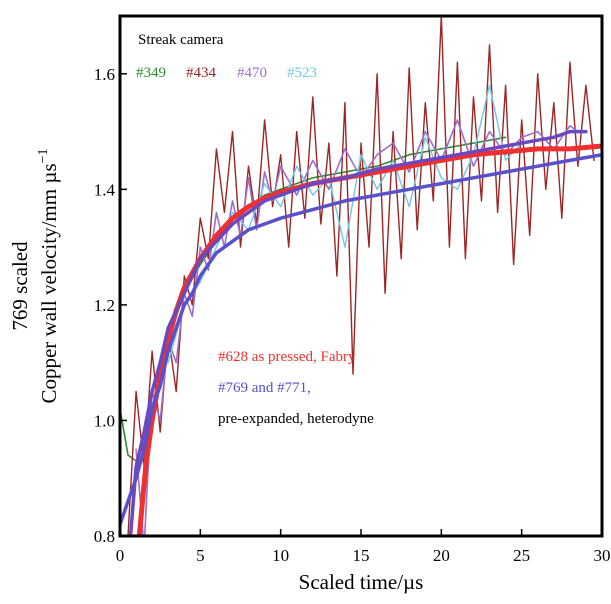  Describe the element at coordinates (280, 555) in the screenshot. I see `x-tick-label: 10` at that location.